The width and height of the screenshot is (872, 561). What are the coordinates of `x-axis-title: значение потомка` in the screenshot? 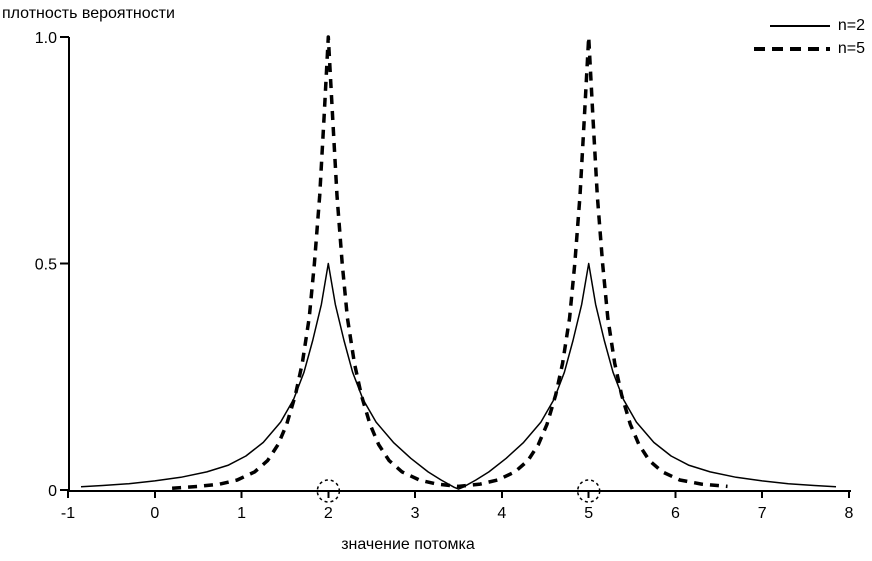 It's located at (408, 544).